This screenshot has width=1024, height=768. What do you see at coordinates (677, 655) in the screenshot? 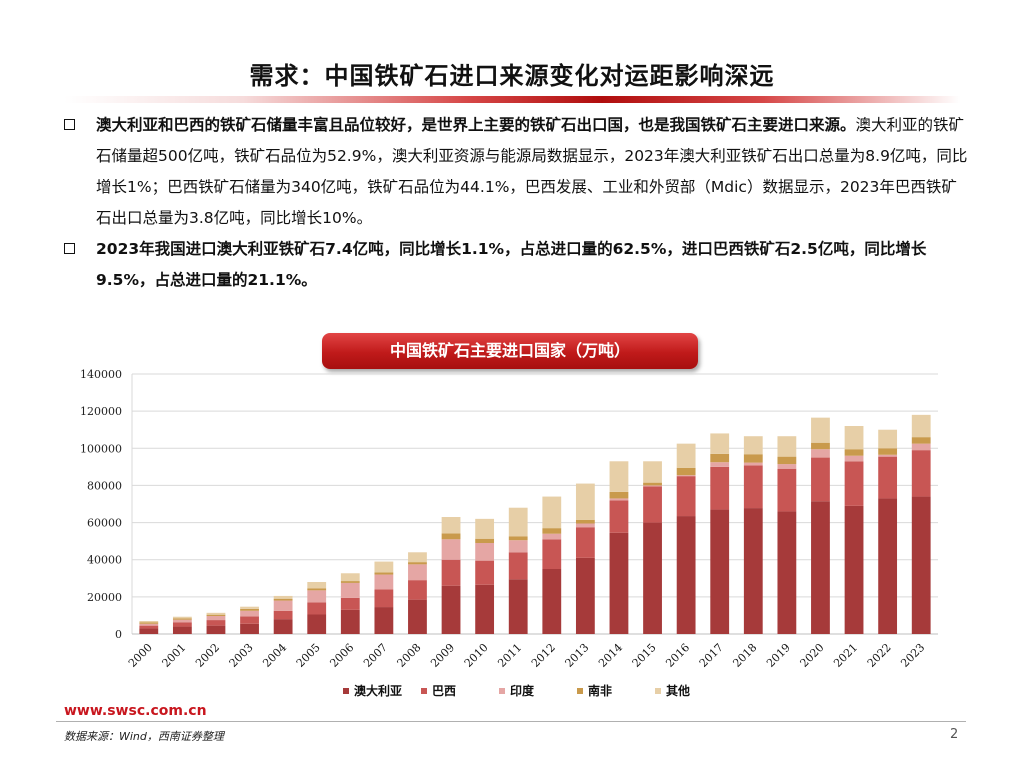
I see `x-tick-label: 2016` at bounding box center [677, 655].